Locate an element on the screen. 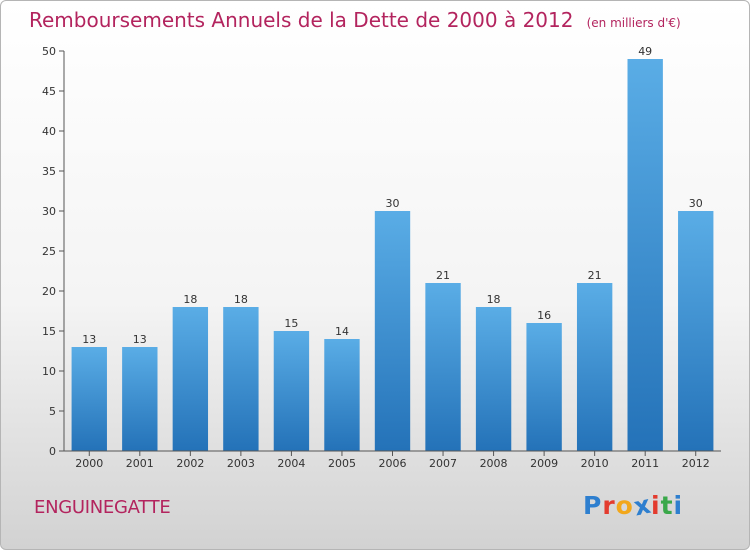 The height and width of the screenshot is (550, 750). bar-2001 is located at coordinates (140, 399).